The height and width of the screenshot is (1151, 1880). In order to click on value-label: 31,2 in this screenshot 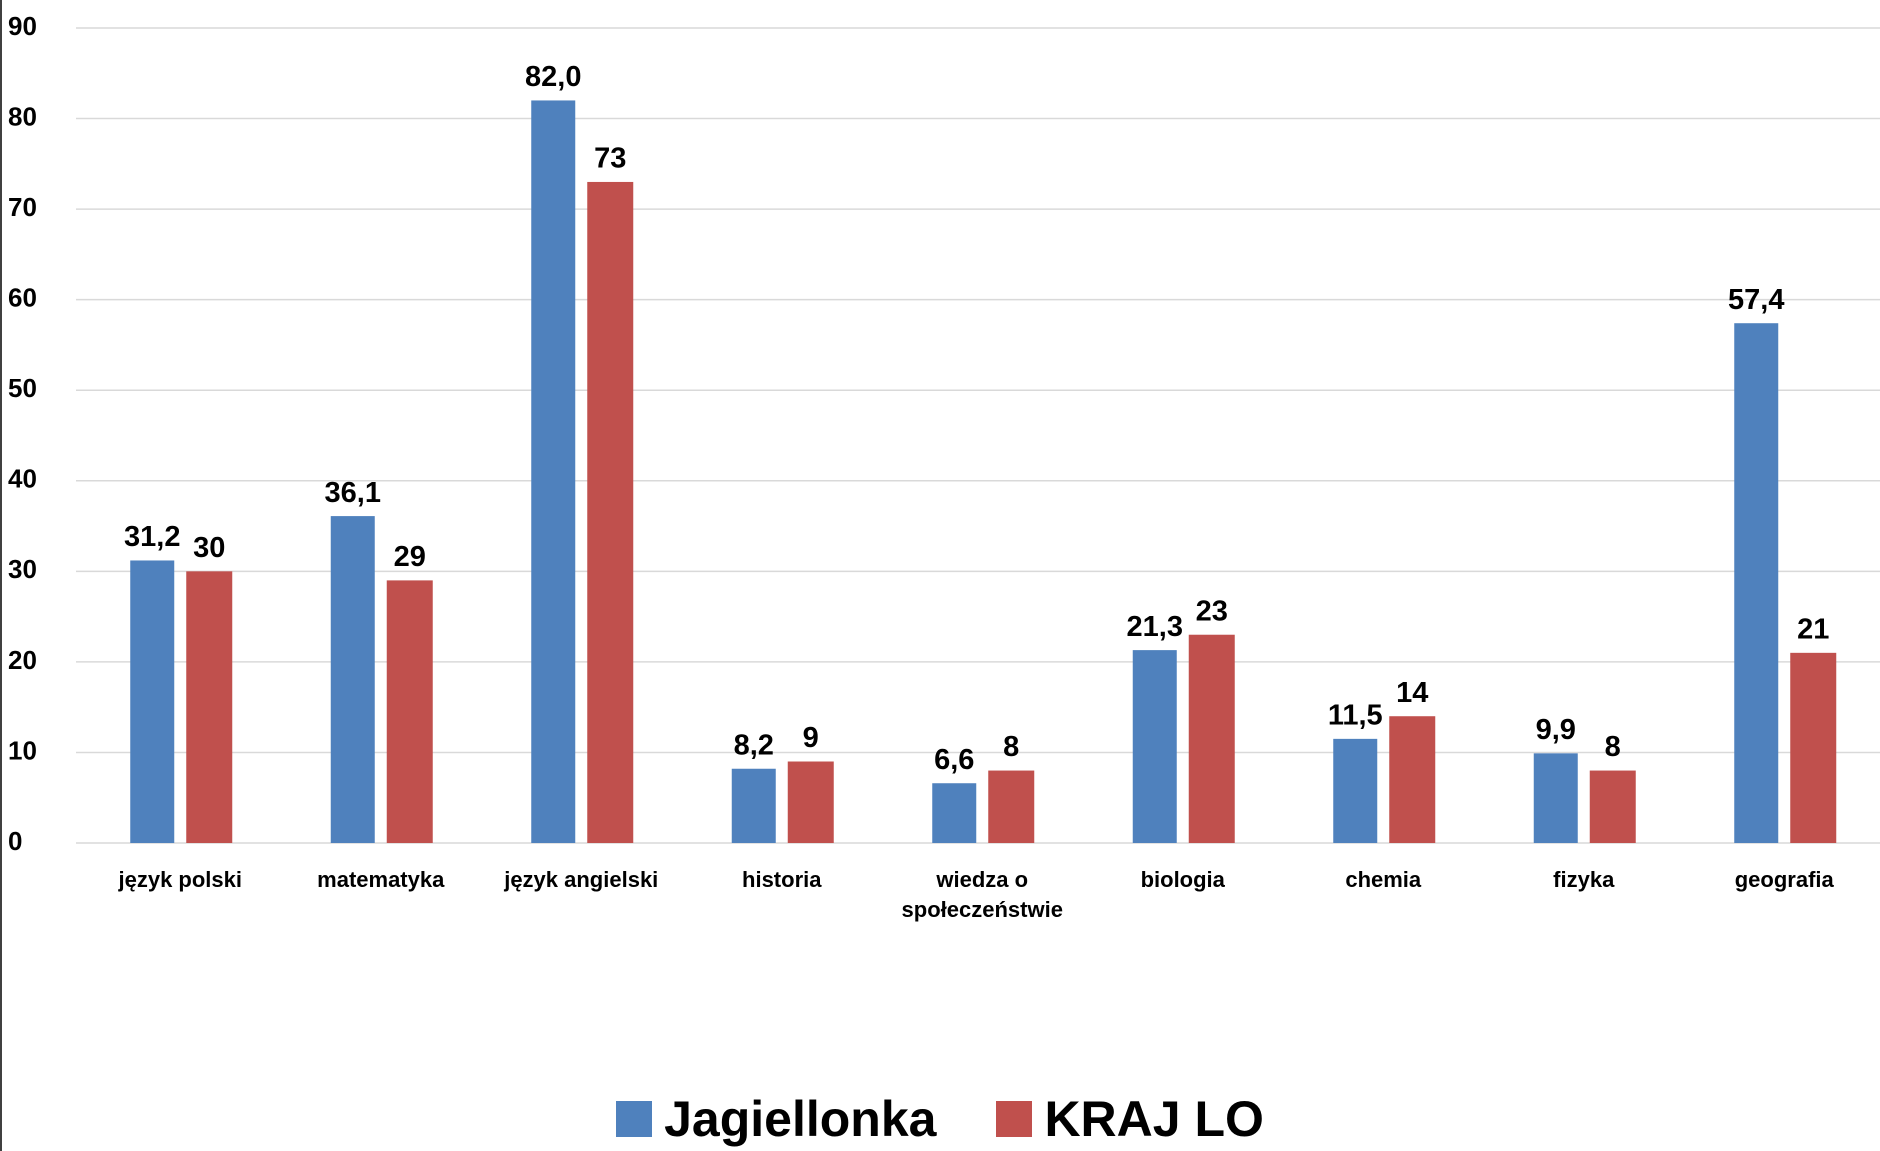, I will do `click(152, 537)`.